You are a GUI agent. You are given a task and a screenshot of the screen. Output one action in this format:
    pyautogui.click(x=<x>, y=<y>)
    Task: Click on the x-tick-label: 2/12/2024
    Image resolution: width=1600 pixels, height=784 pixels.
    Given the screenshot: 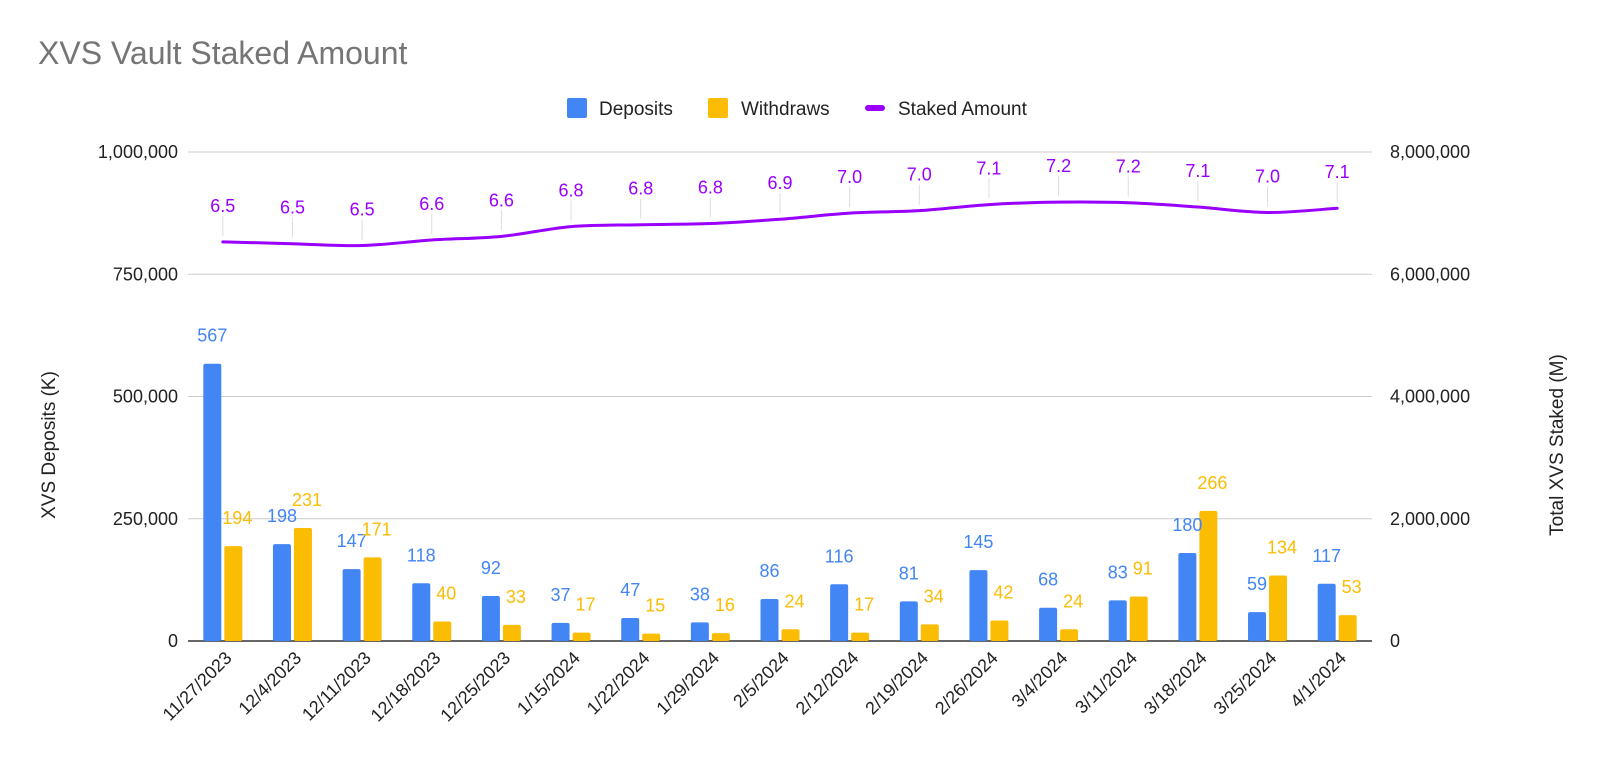 What is the action you would take?
    pyautogui.click(x=827, y=683)
    